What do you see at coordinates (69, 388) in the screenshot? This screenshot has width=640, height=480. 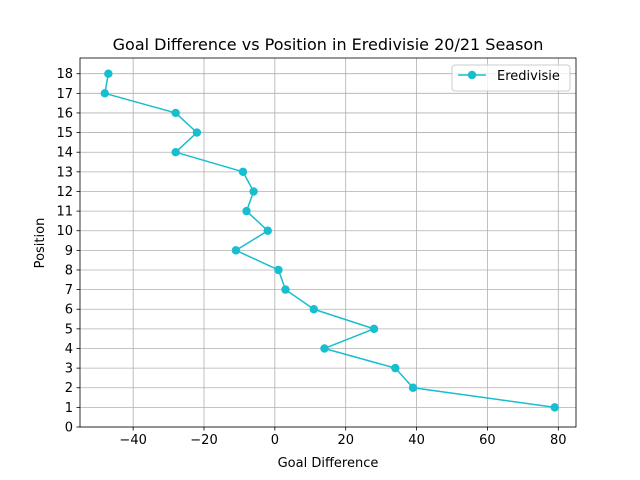 I see `y-tick-label: 2` at bounding box center [69, 388].